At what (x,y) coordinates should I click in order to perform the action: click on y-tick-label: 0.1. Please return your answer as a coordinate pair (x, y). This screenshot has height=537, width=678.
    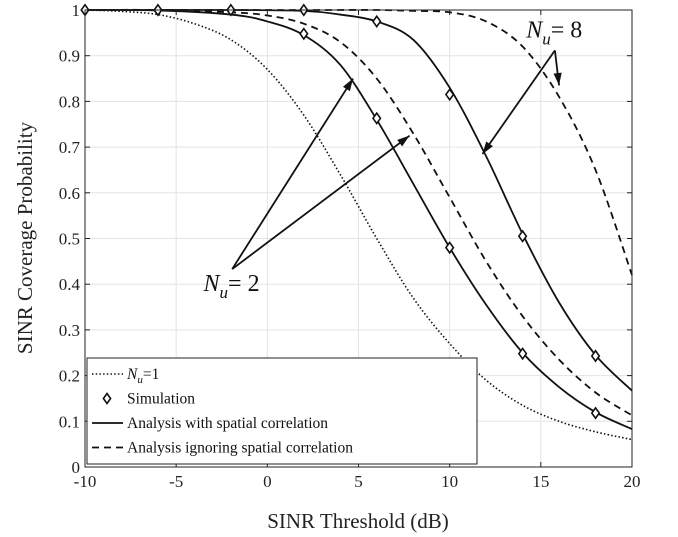
    Looking at the image, I should click on (69, 421).